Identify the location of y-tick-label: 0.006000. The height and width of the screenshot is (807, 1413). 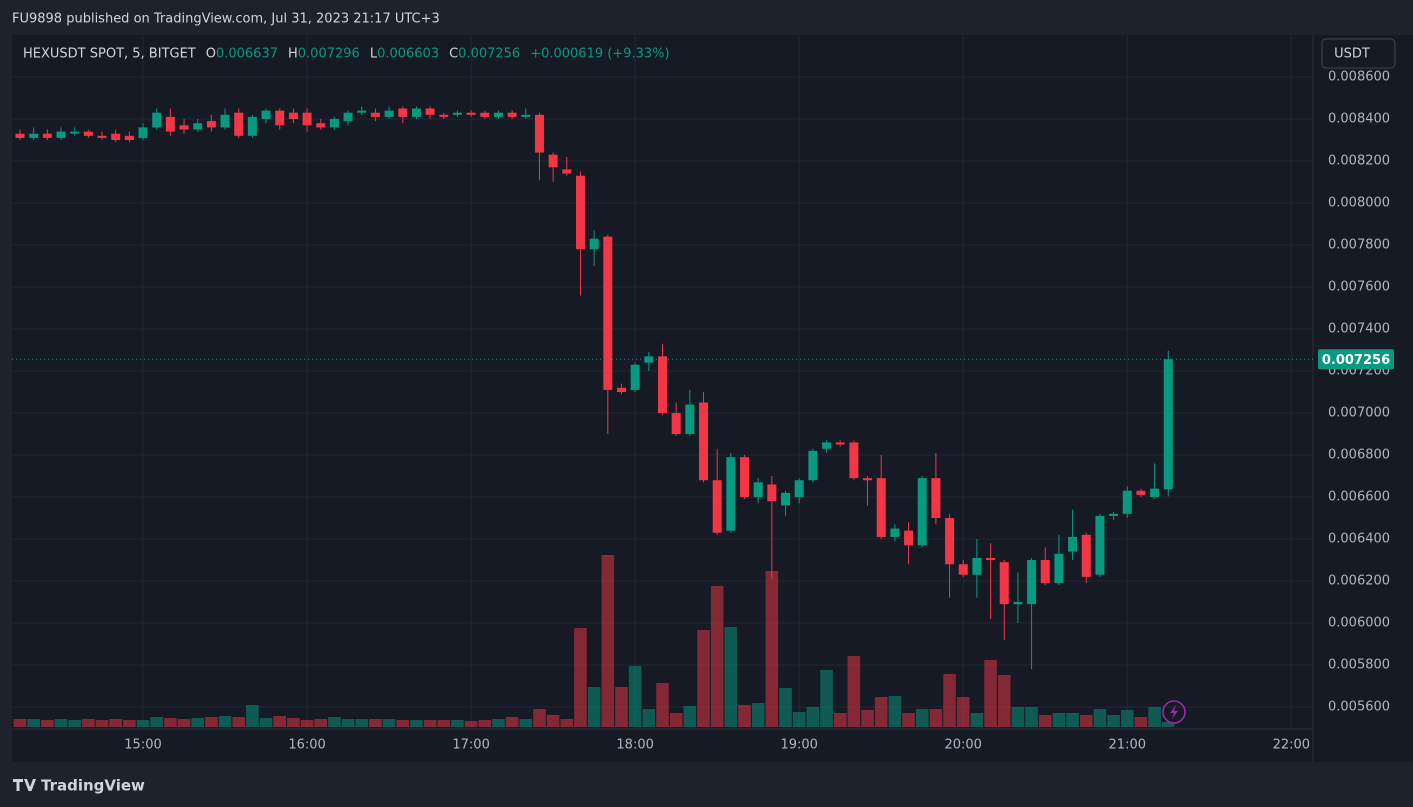
(1359, 623).